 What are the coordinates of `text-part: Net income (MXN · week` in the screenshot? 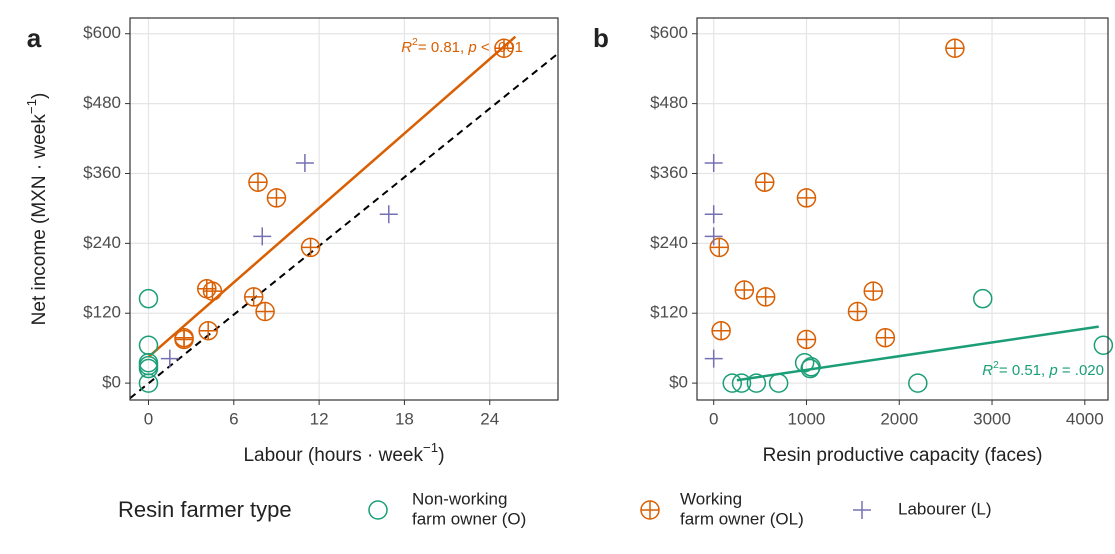 It's located at (39, 220).